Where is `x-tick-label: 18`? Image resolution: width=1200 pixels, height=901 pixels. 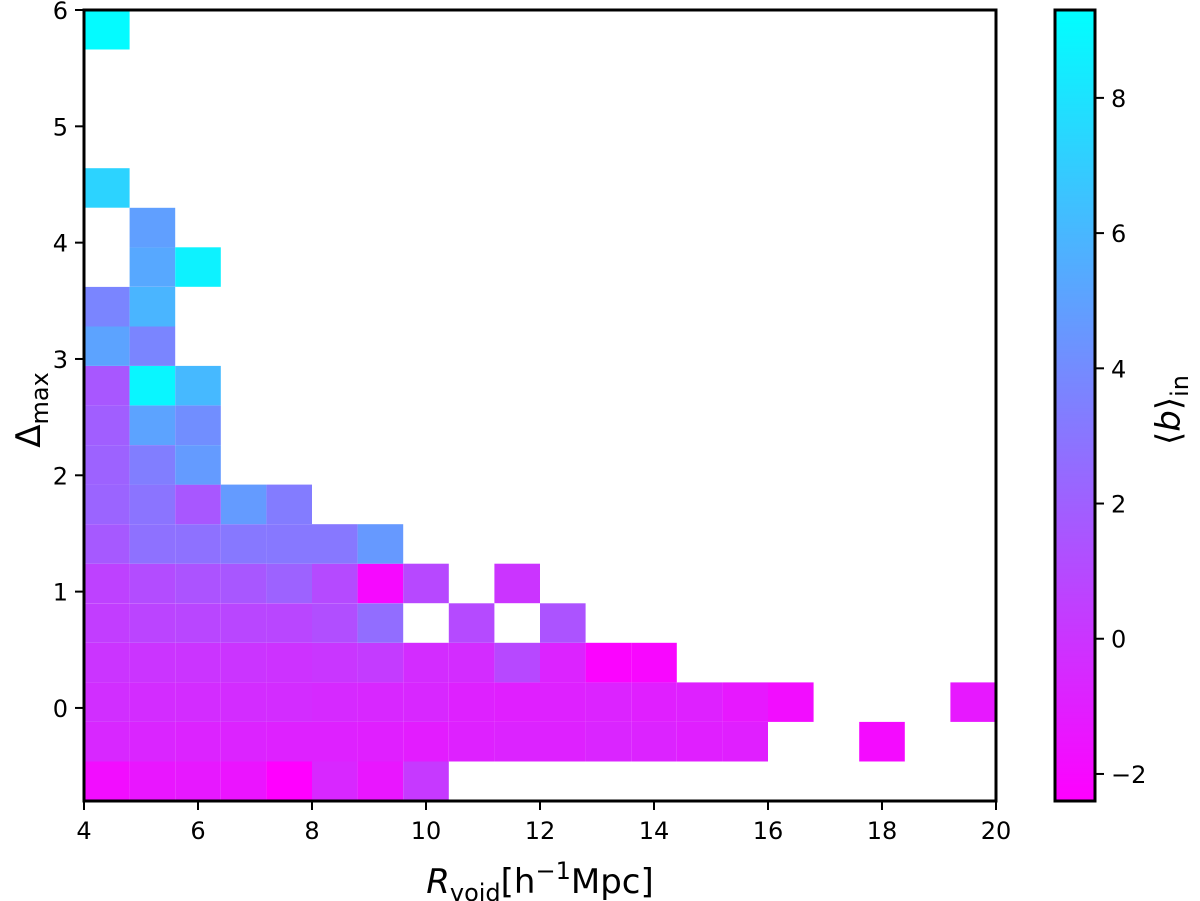 x-tick-label: 18 is located at coordinates (882, 831).